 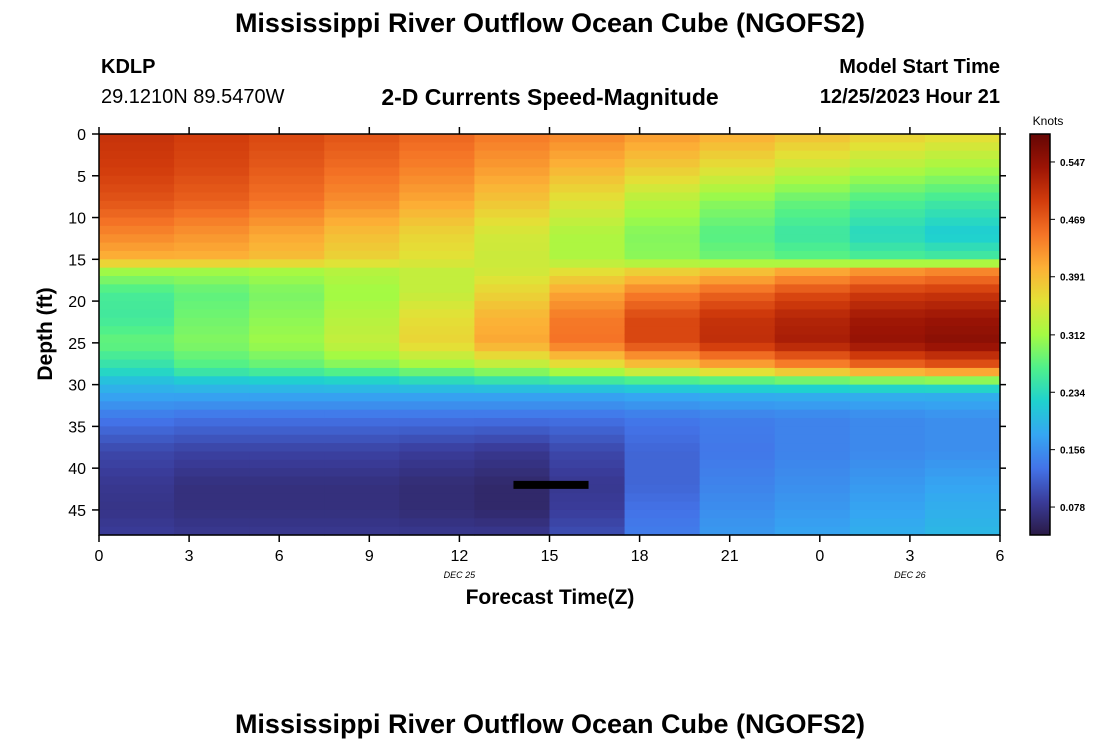 I want to click on x-tick-label: 6, so click(x=1000, y=556).